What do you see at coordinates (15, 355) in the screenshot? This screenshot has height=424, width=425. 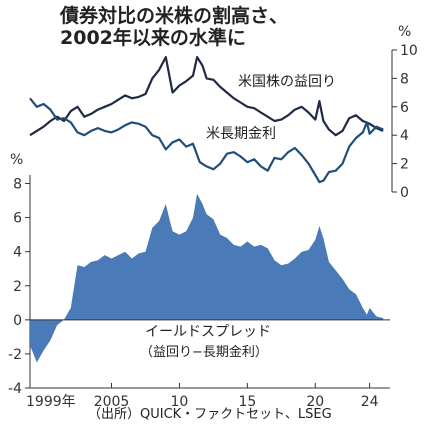 I see `left-tick-label: -2` at bounding box center [15, 355].